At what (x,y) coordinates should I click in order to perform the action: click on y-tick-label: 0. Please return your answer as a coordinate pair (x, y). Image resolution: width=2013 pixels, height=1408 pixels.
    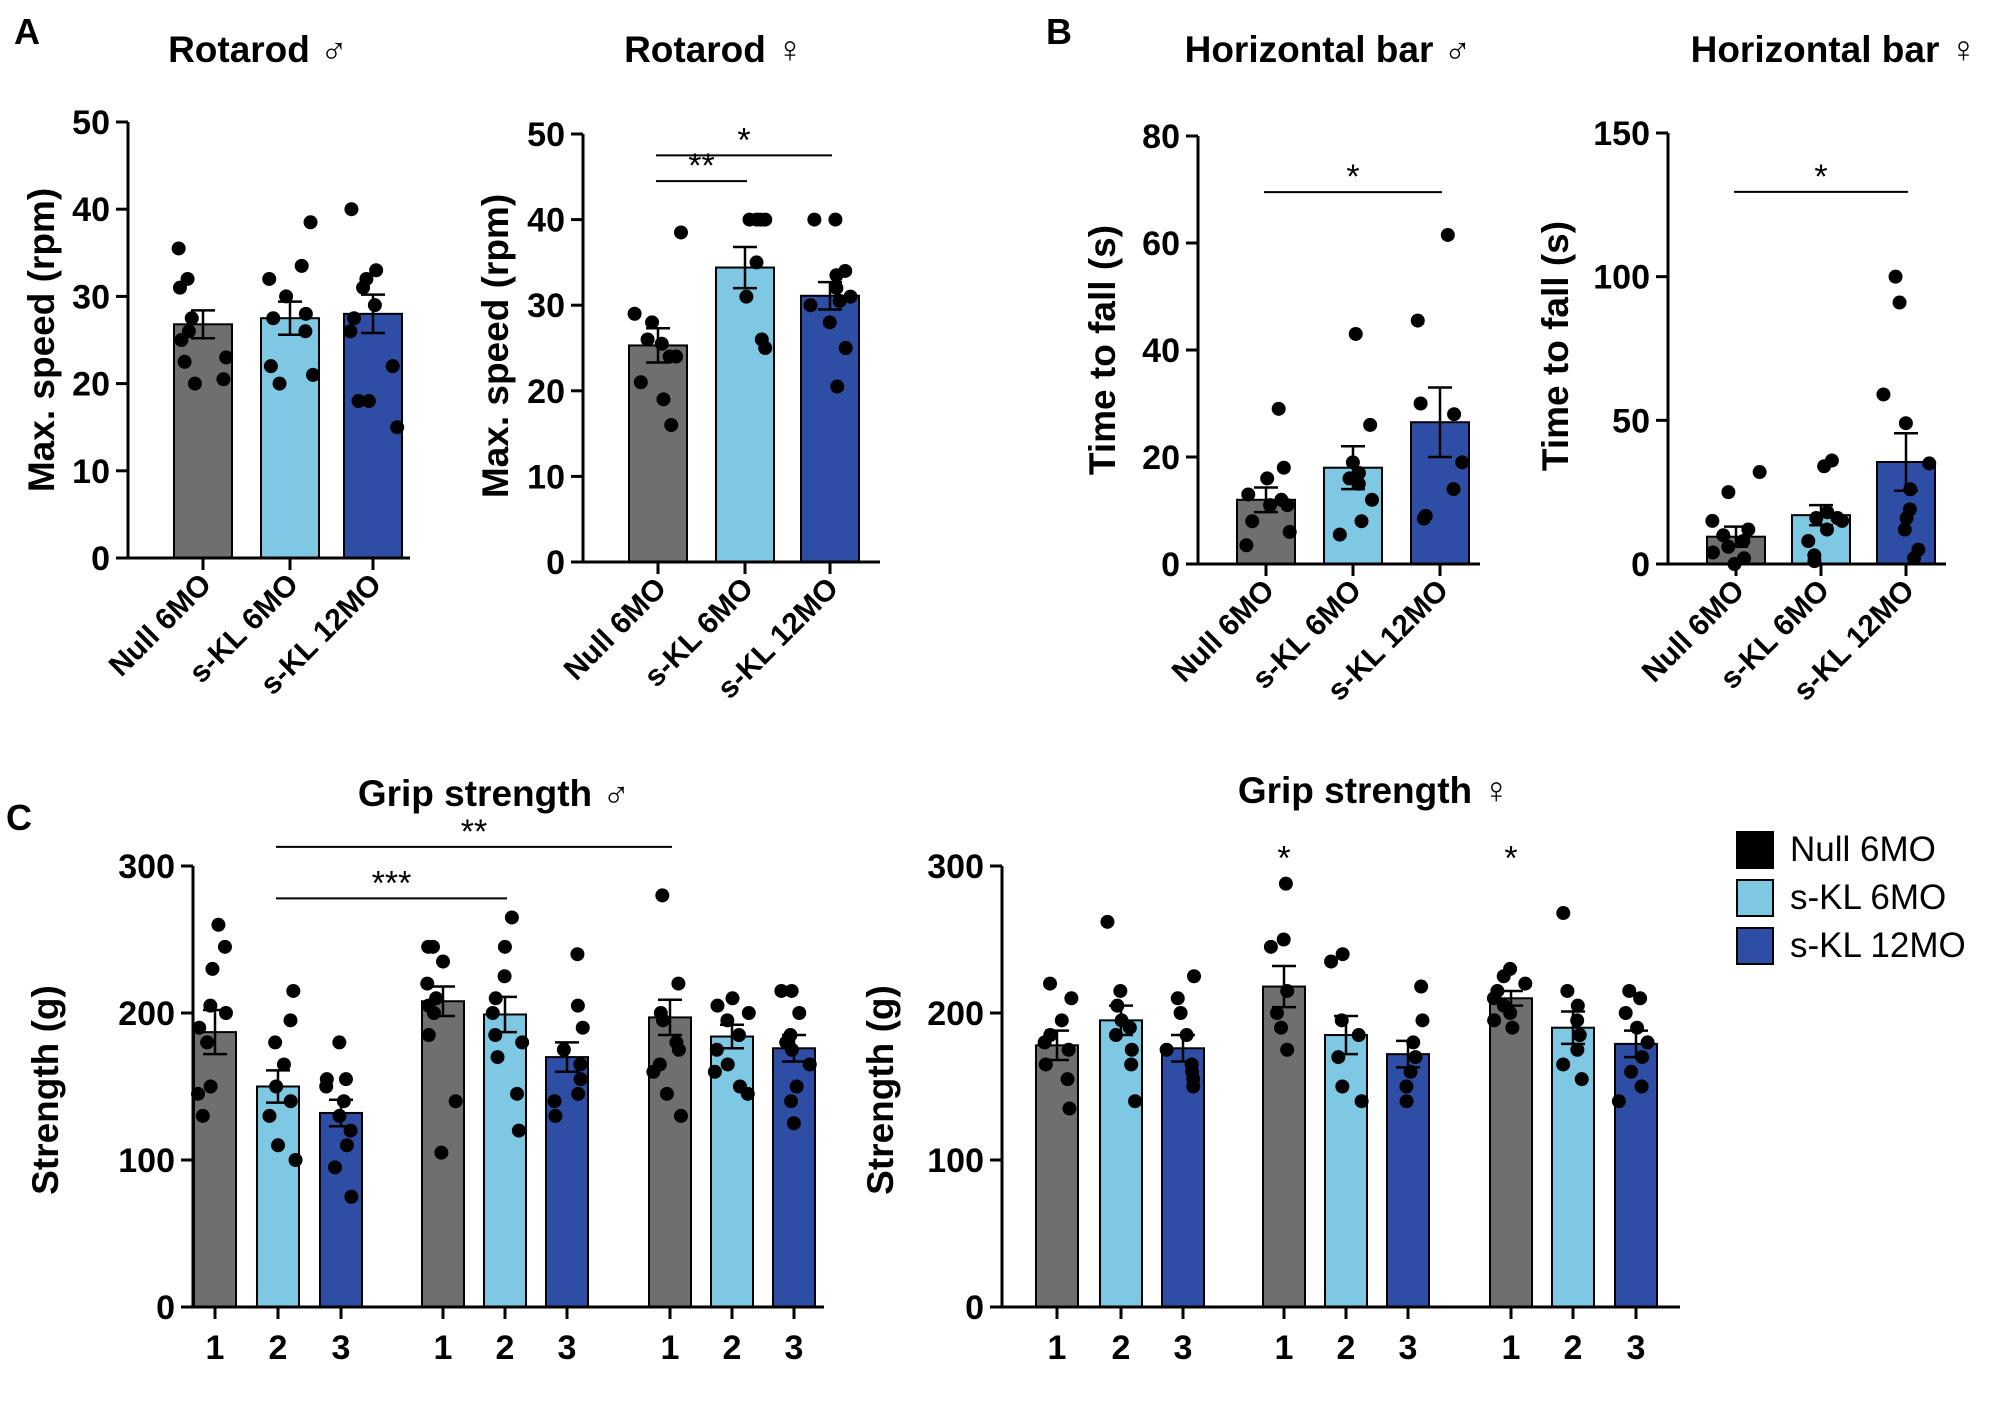
    Looking at the image, I should click on (1640, 565).